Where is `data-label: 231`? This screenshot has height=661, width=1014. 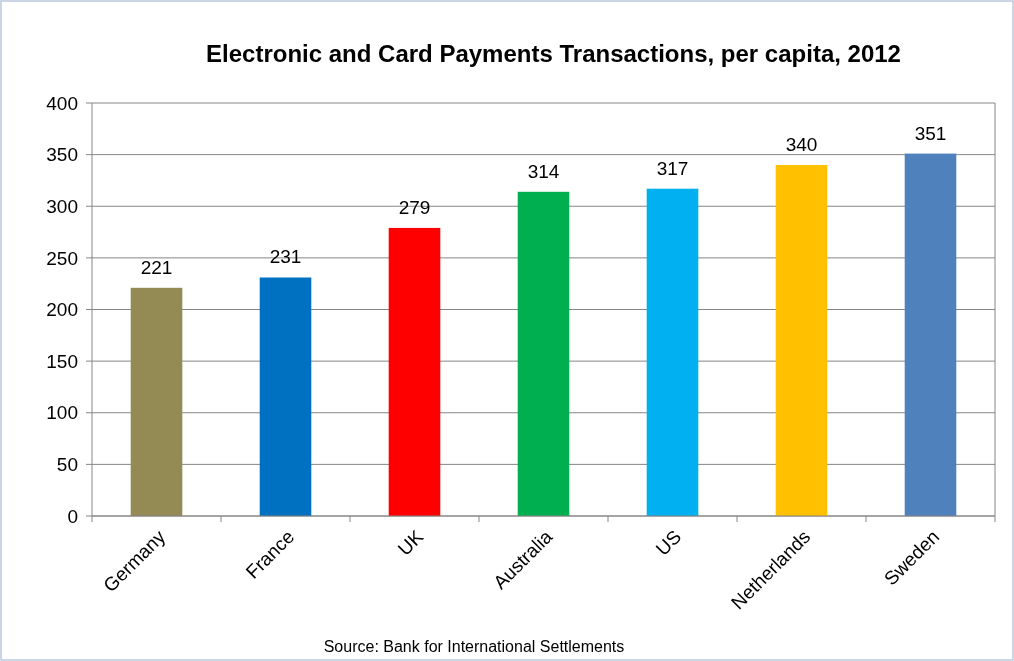
data-label: 231 is located at coordinates (285, 257).